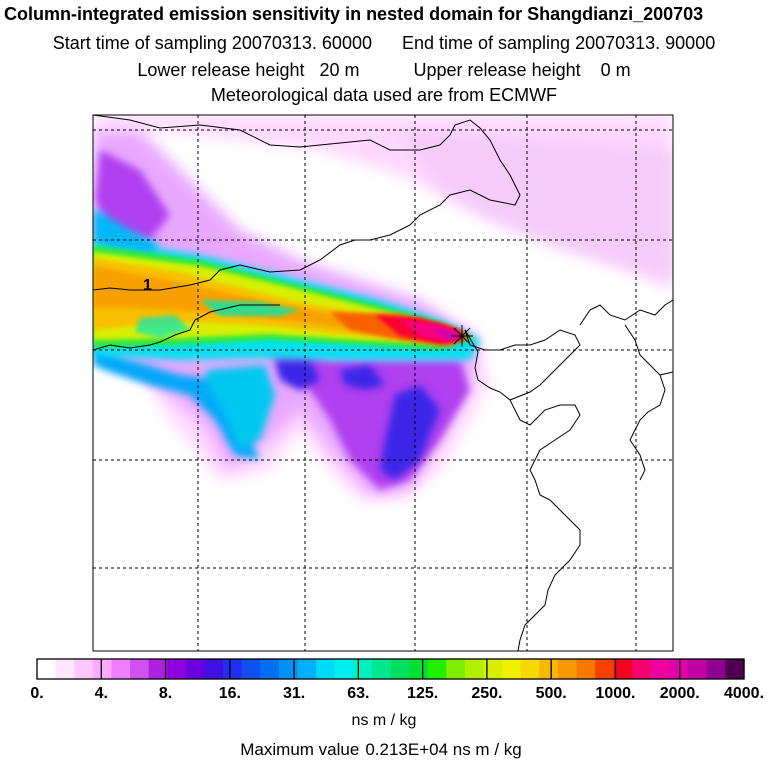 This screenshot has height=768, width=768. I want to click on start-time-label: Start time of sampling 20070313. 60000, so click(212, 43).